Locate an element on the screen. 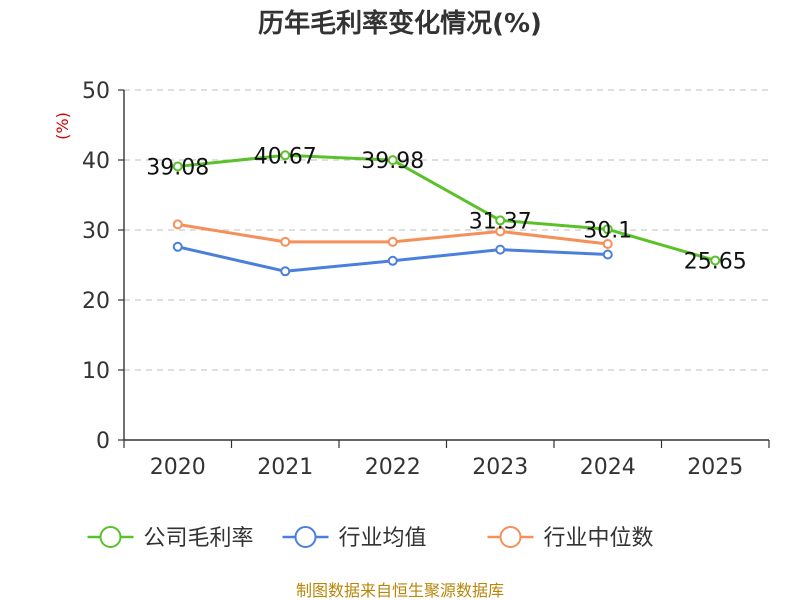 Image resolution: width=800 pixels, height=600 pixels. y-tick-label: 30 is located at coordinates (96, 231).